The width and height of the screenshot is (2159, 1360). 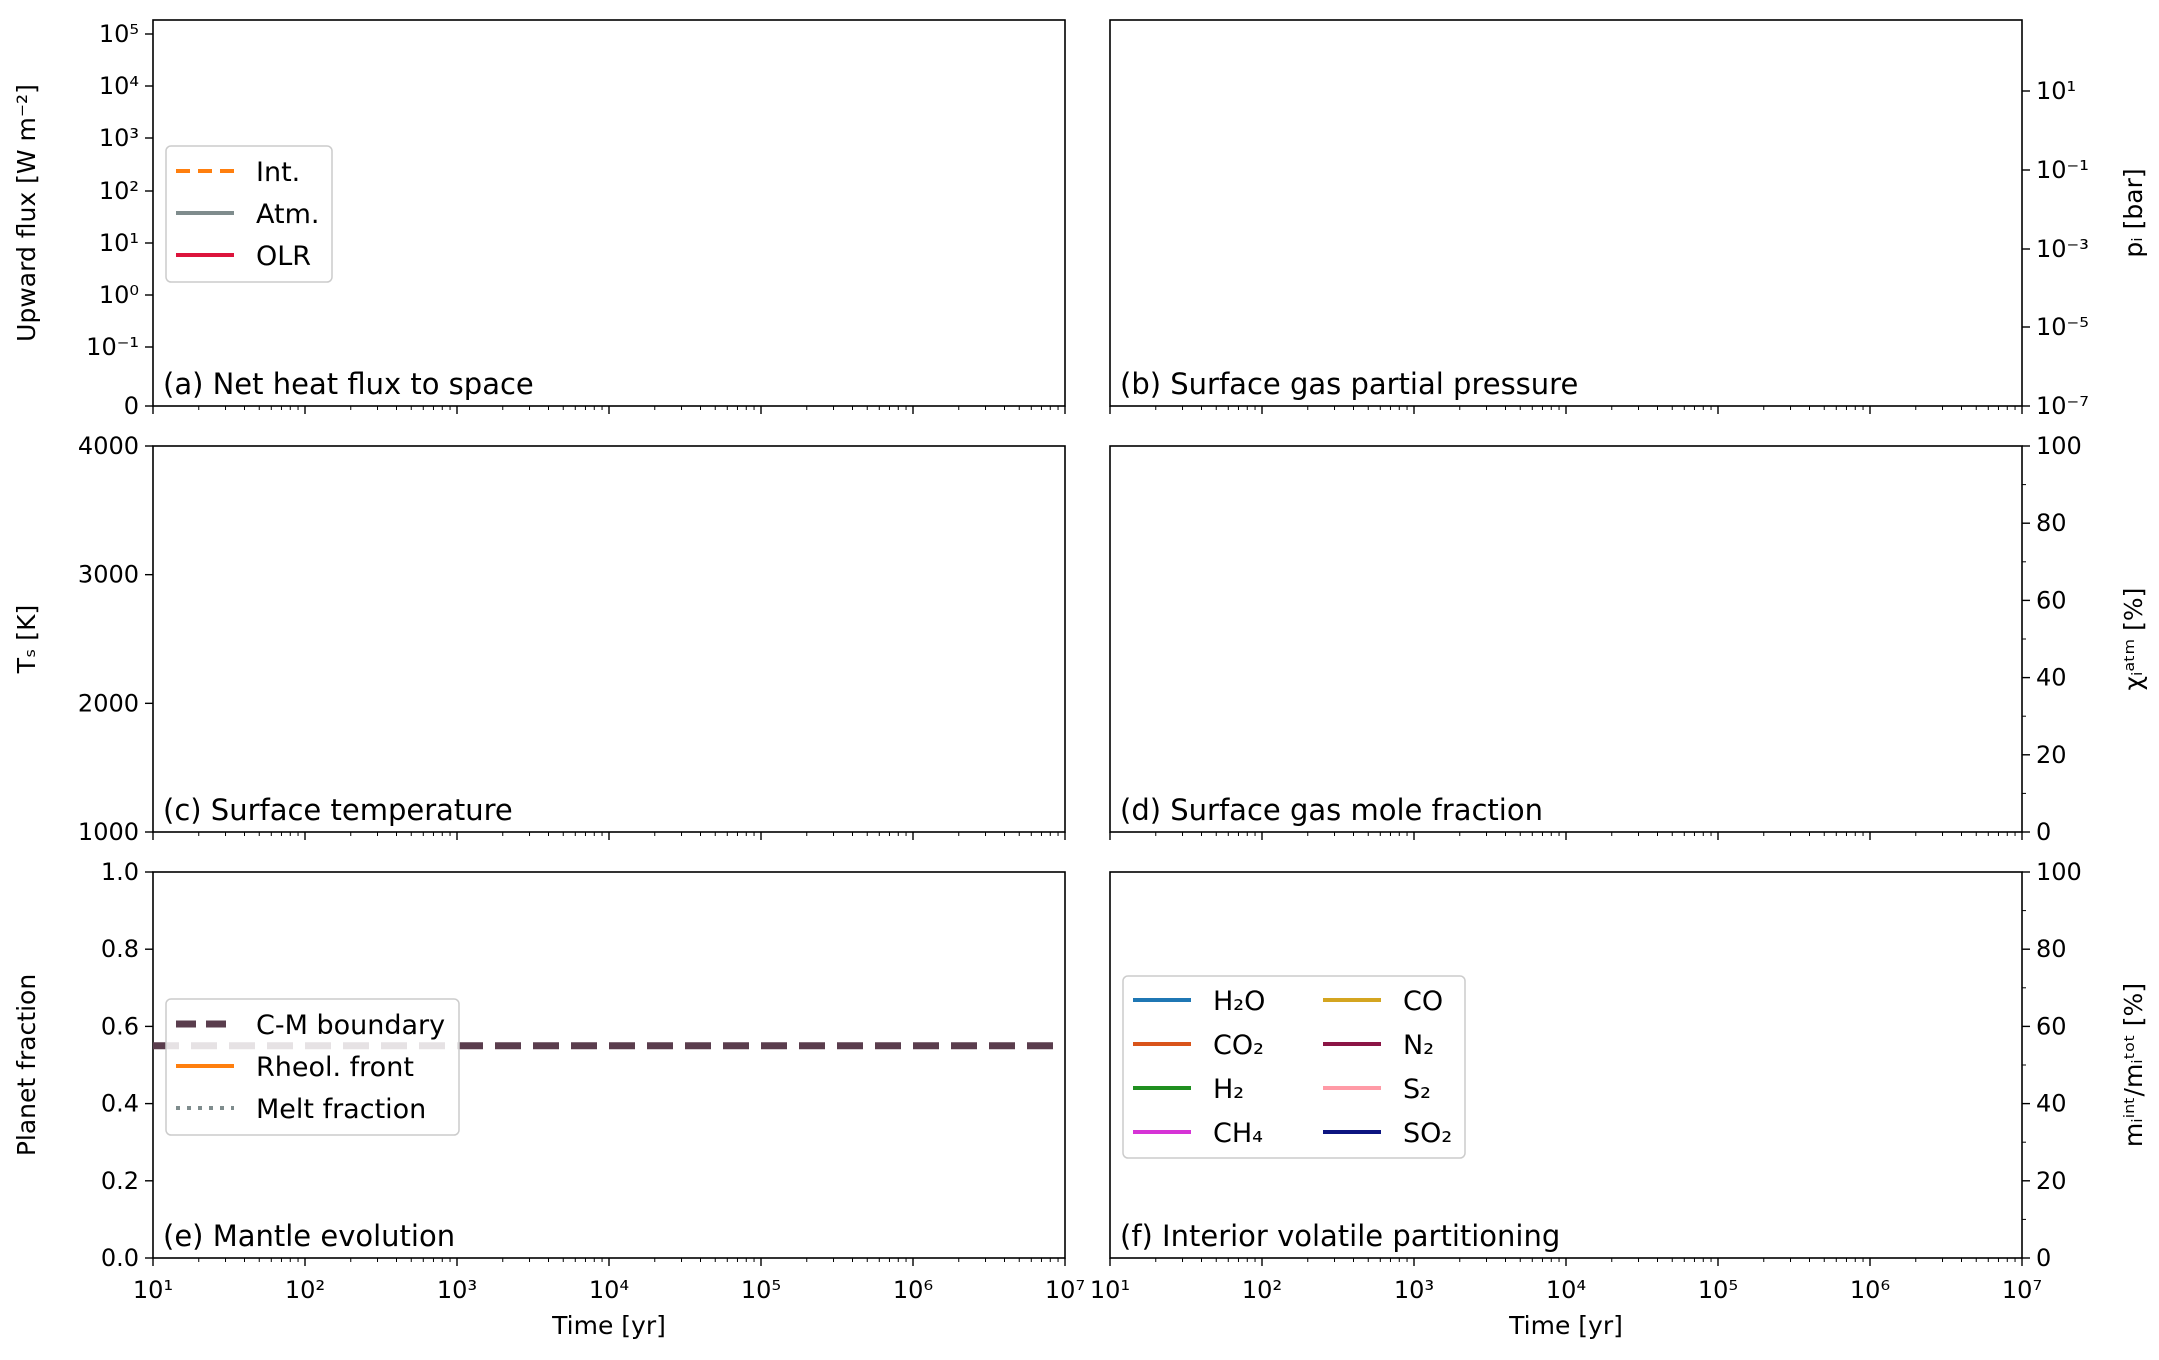 I want to click on legend-label: Melt fraction, so click(x=341, y=1109).